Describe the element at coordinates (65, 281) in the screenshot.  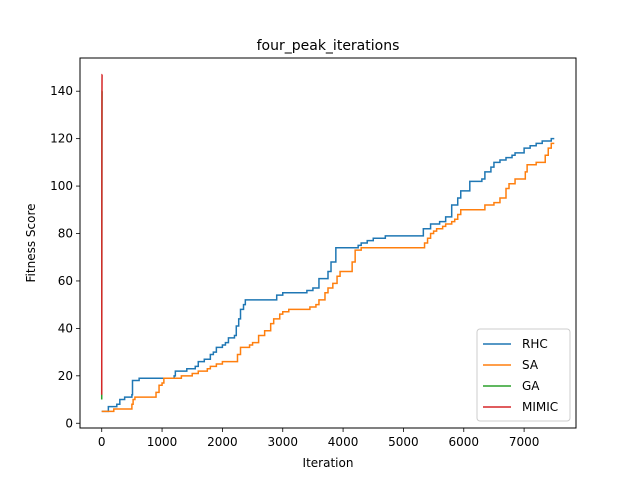
I see `y-tick-label: 60` at that location.